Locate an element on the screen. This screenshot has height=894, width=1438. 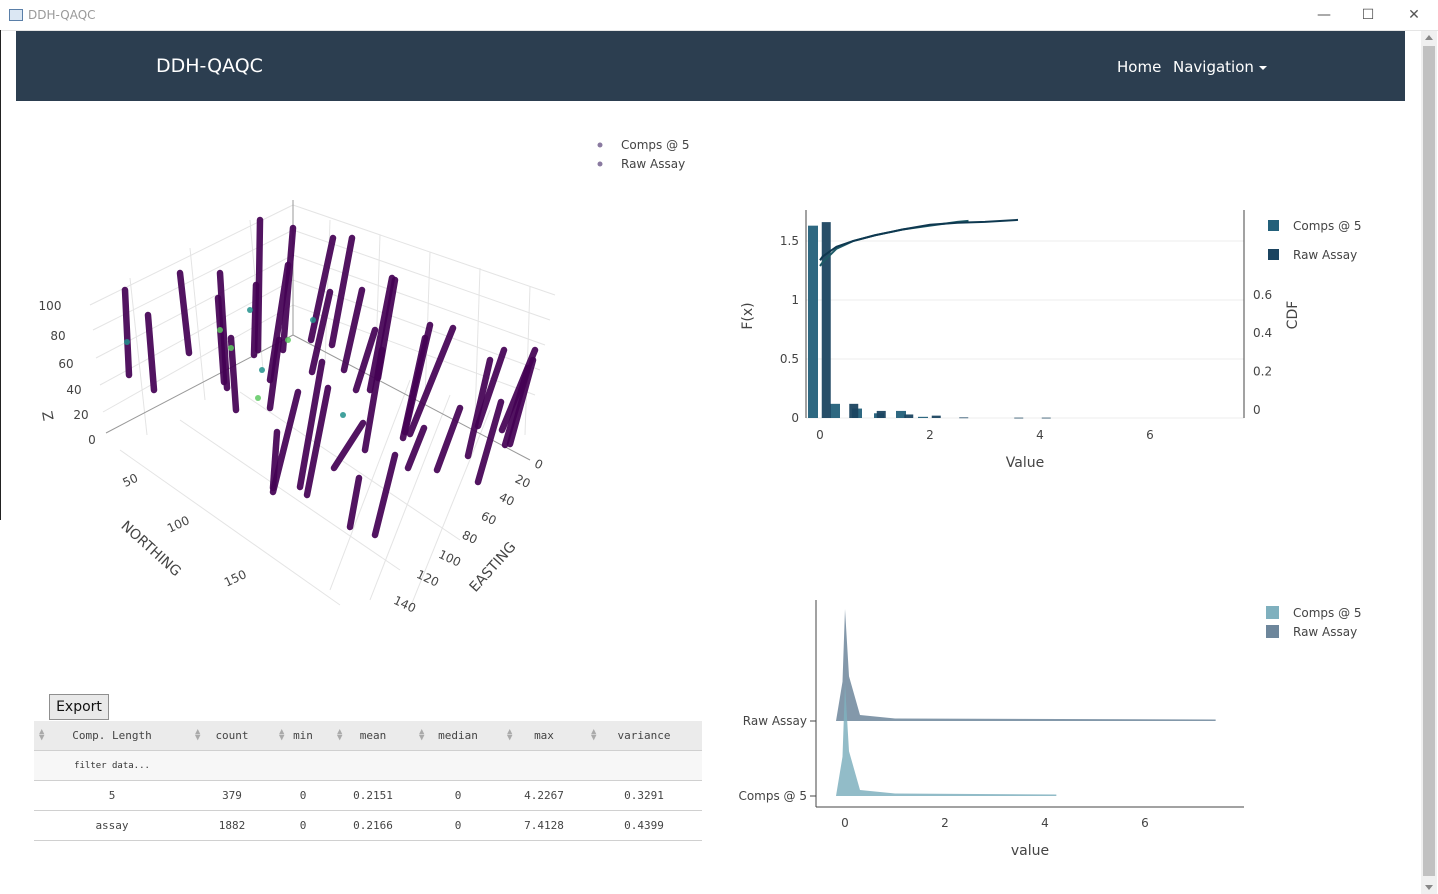
export-button: Export is located at coordinates (79, 707).